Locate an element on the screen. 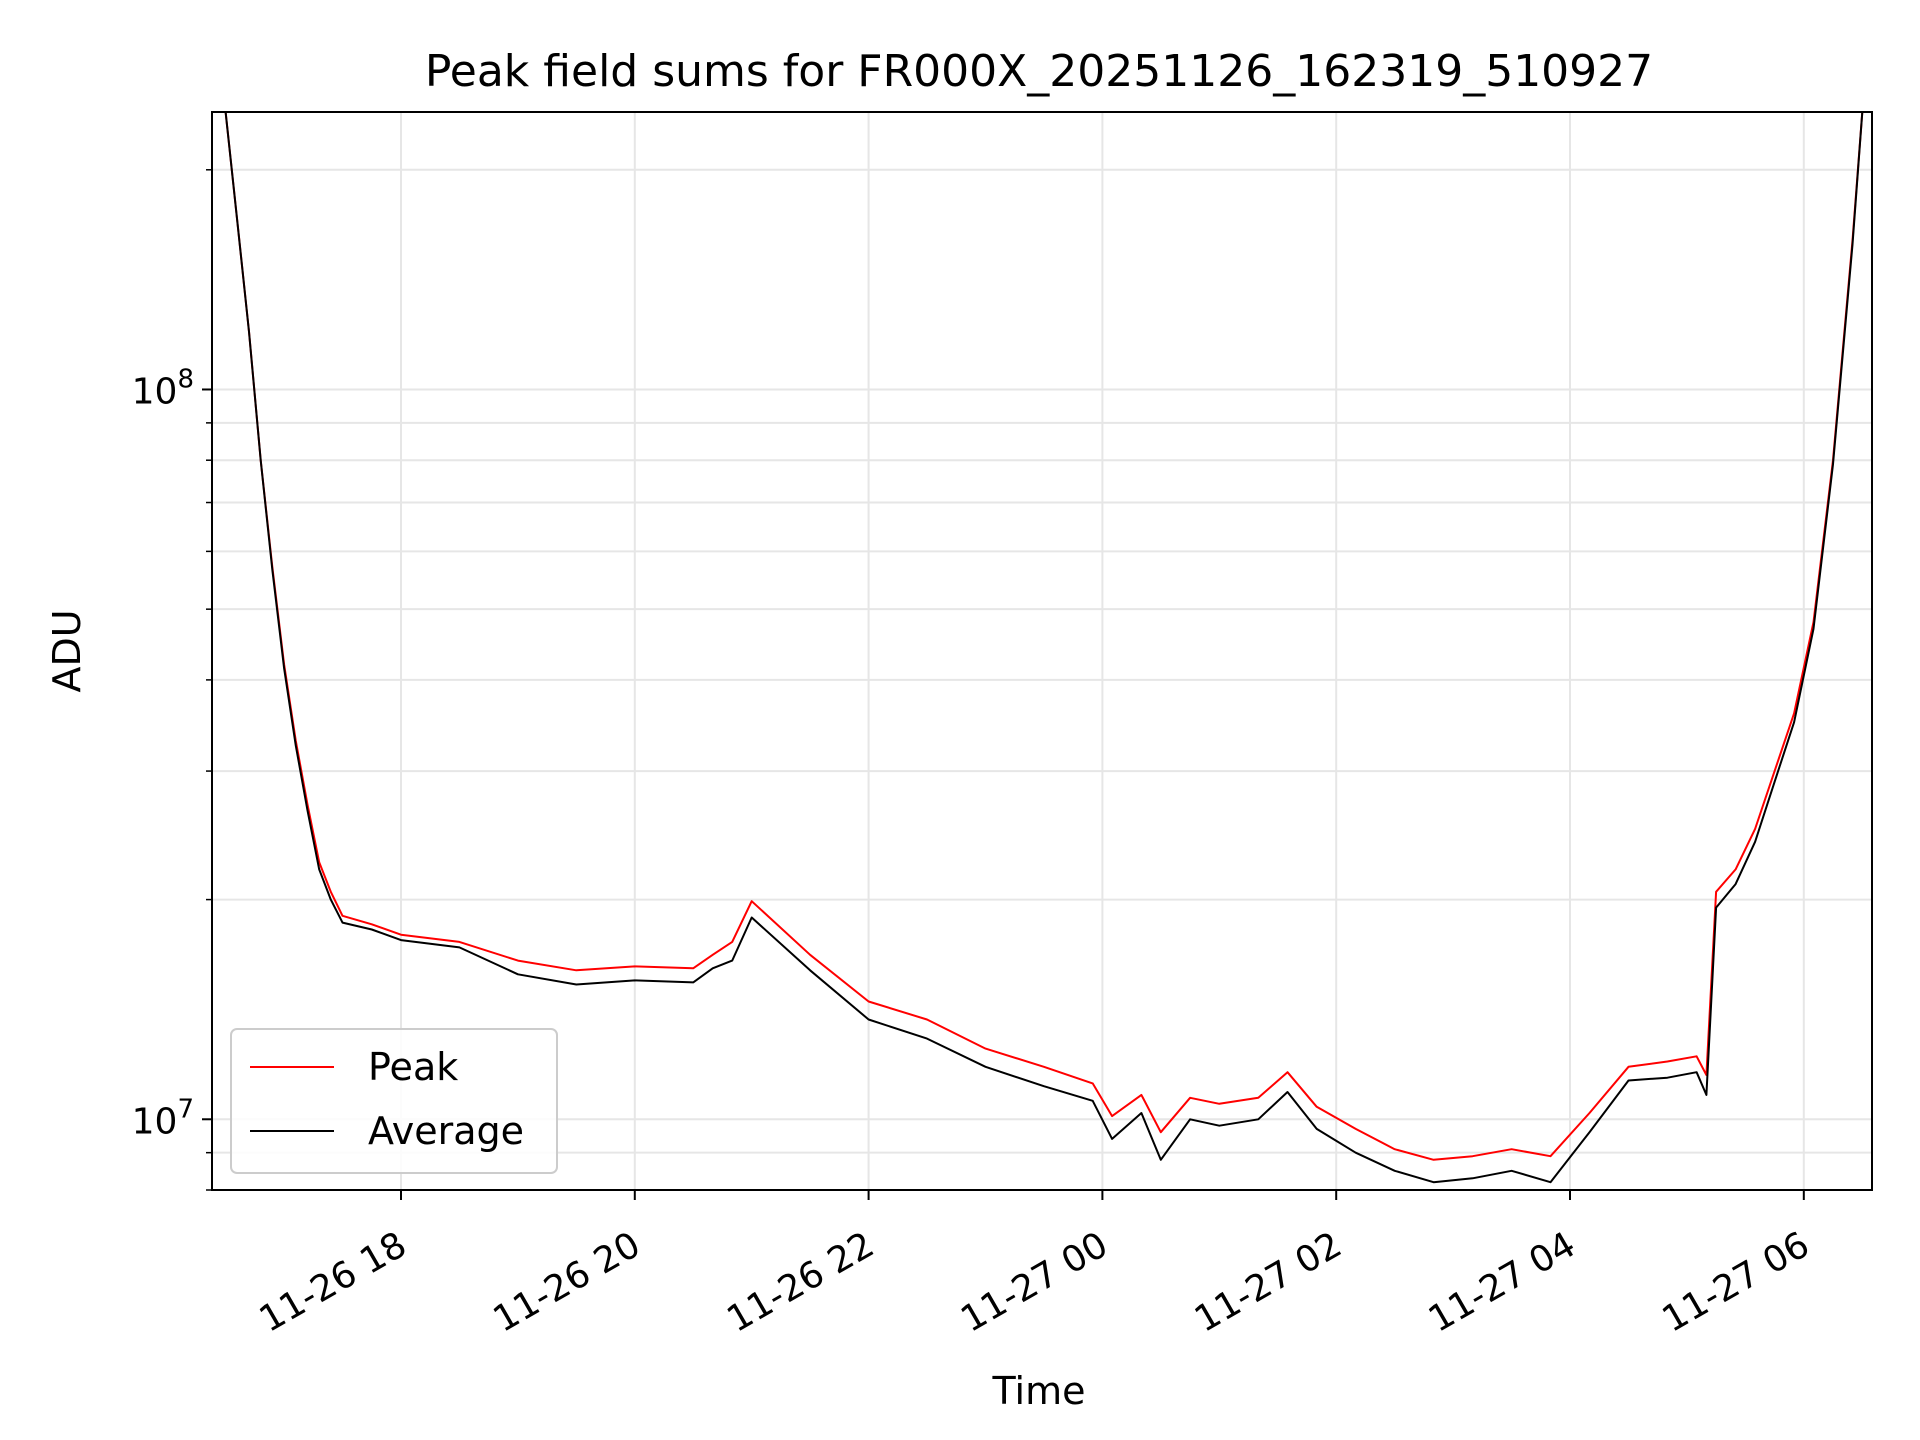 This screenshot has width=1920, height=1440. x-tick-label: 11-26 22 is located at coordinates (800, 1282).